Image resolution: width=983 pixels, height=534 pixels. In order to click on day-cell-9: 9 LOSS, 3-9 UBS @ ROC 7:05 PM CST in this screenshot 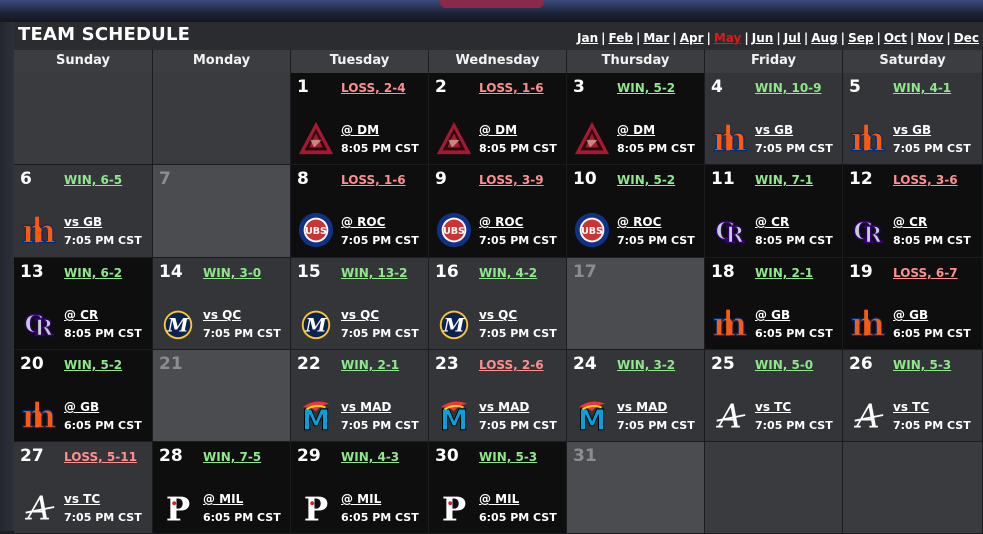, I will do `click(498, 211)`.